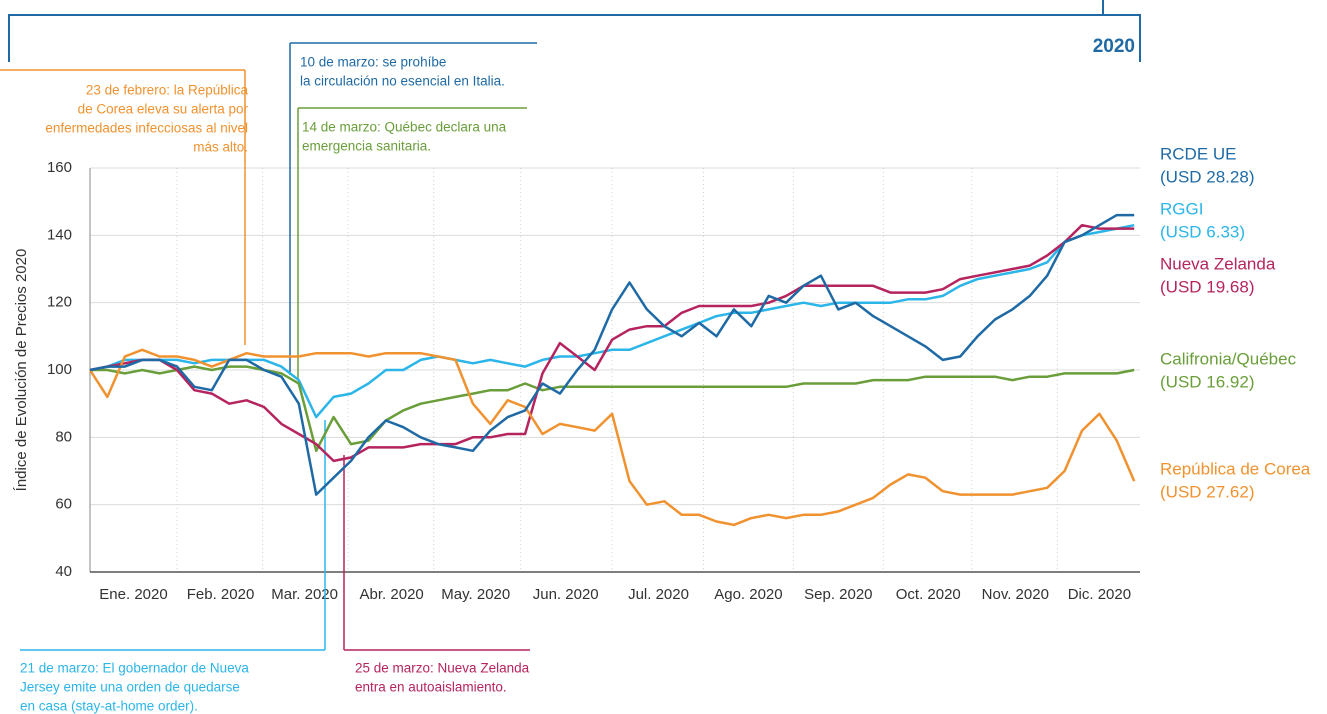 The height and width of the screenshot is (714, 1327). What do you see at coordinates (431, 687) in the screenshot?
I see `annotation-text: entra en autoaislamiento.` at bounding box center [431, 687].